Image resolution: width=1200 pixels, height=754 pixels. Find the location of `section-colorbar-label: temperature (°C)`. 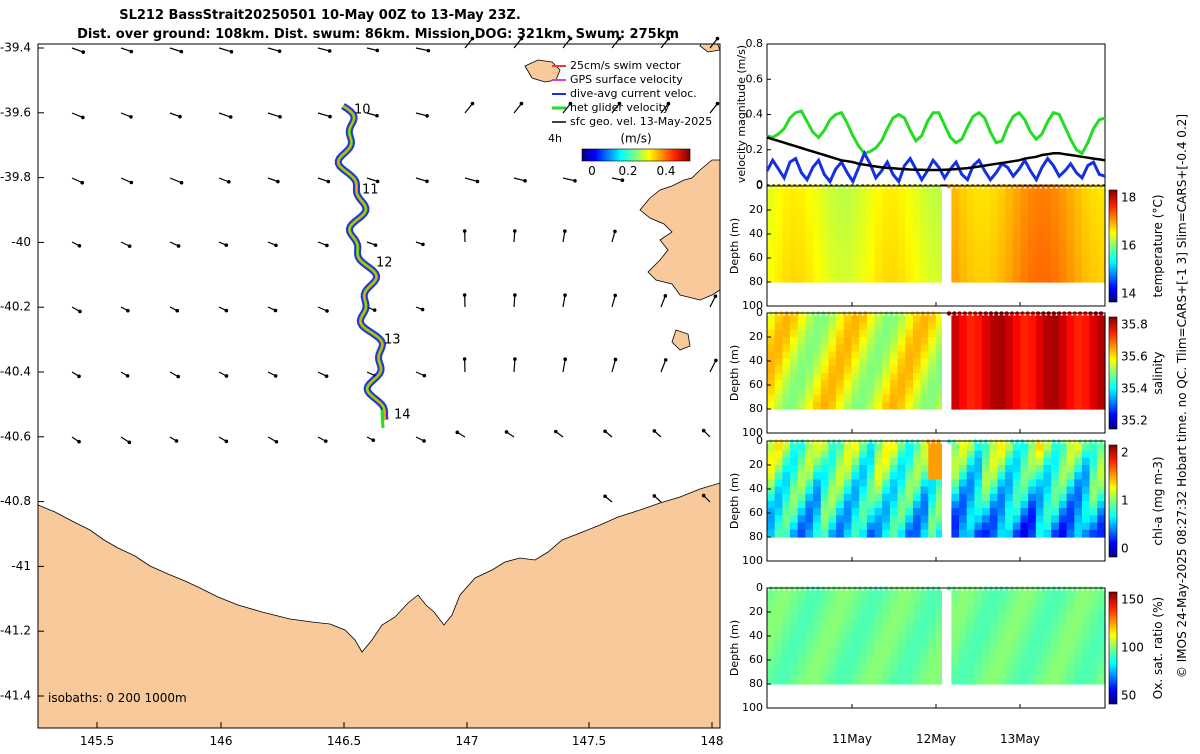

section-colorbar-label: temperature (°C) is located at coordinates (1158, 246).